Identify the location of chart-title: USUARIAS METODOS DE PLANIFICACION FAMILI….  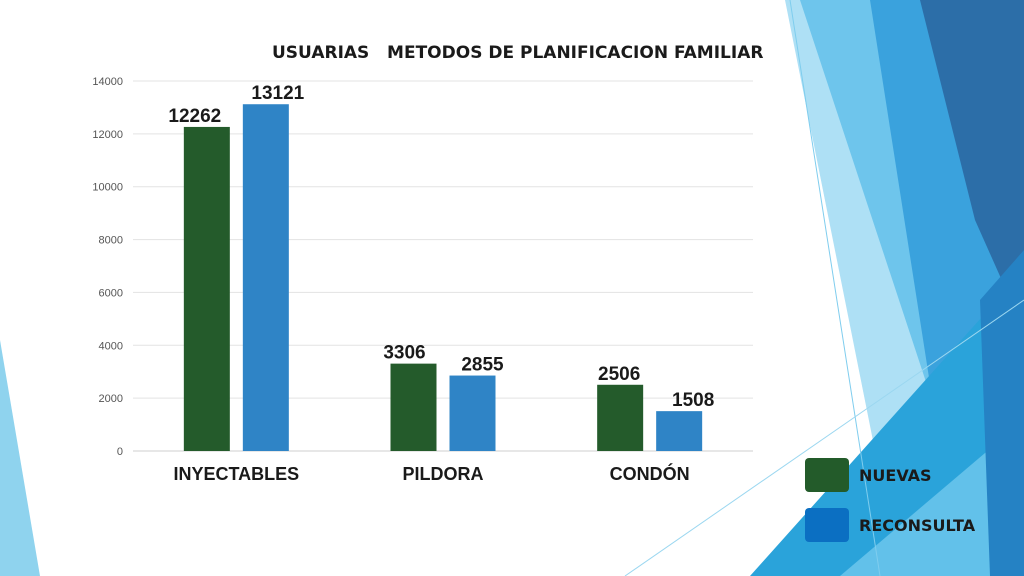
(518, 53).